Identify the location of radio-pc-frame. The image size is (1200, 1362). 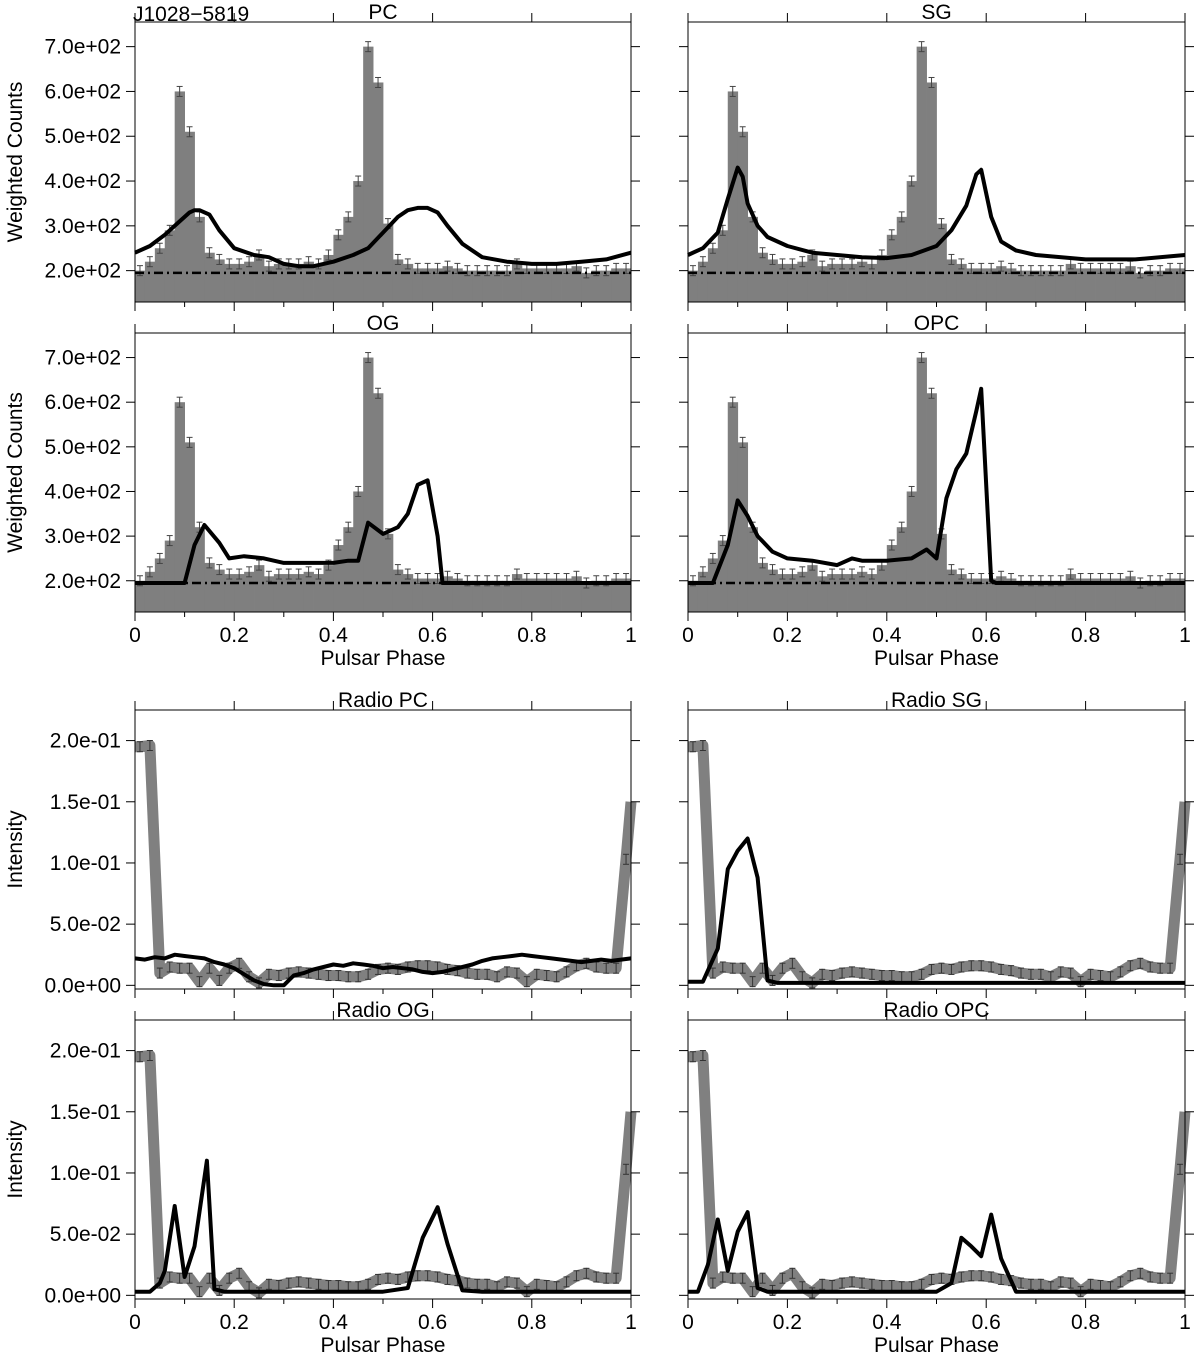
(383, 849).